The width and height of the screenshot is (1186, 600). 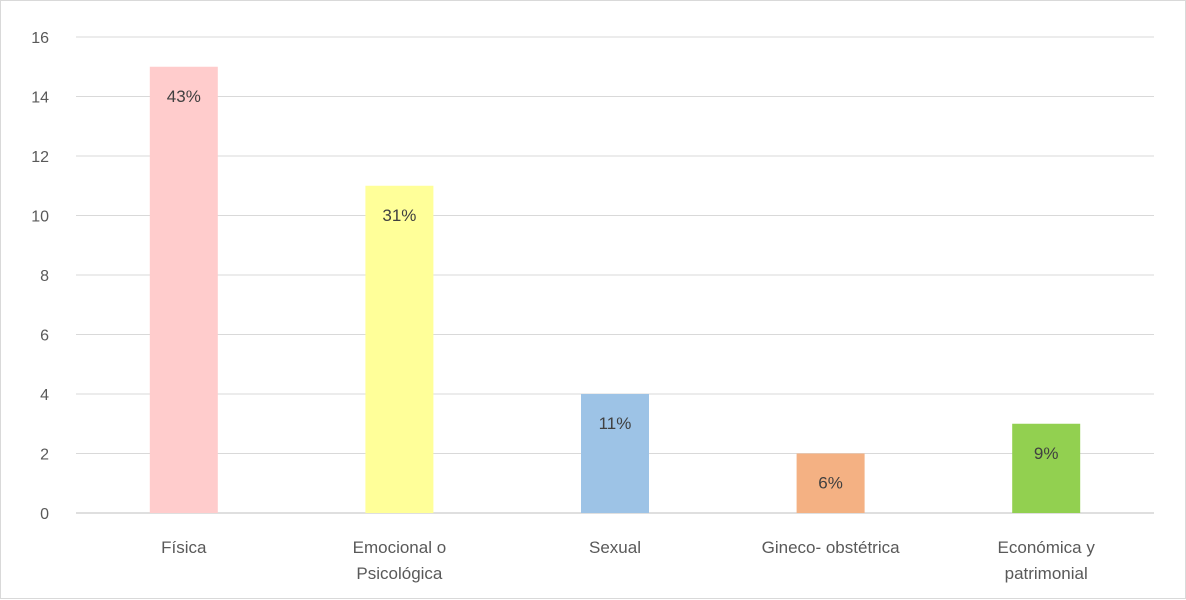 What do you see at coordinates (44, 514) in the screenshot?
I see `y-tick-label: 0` at bounding box center [44, 514].